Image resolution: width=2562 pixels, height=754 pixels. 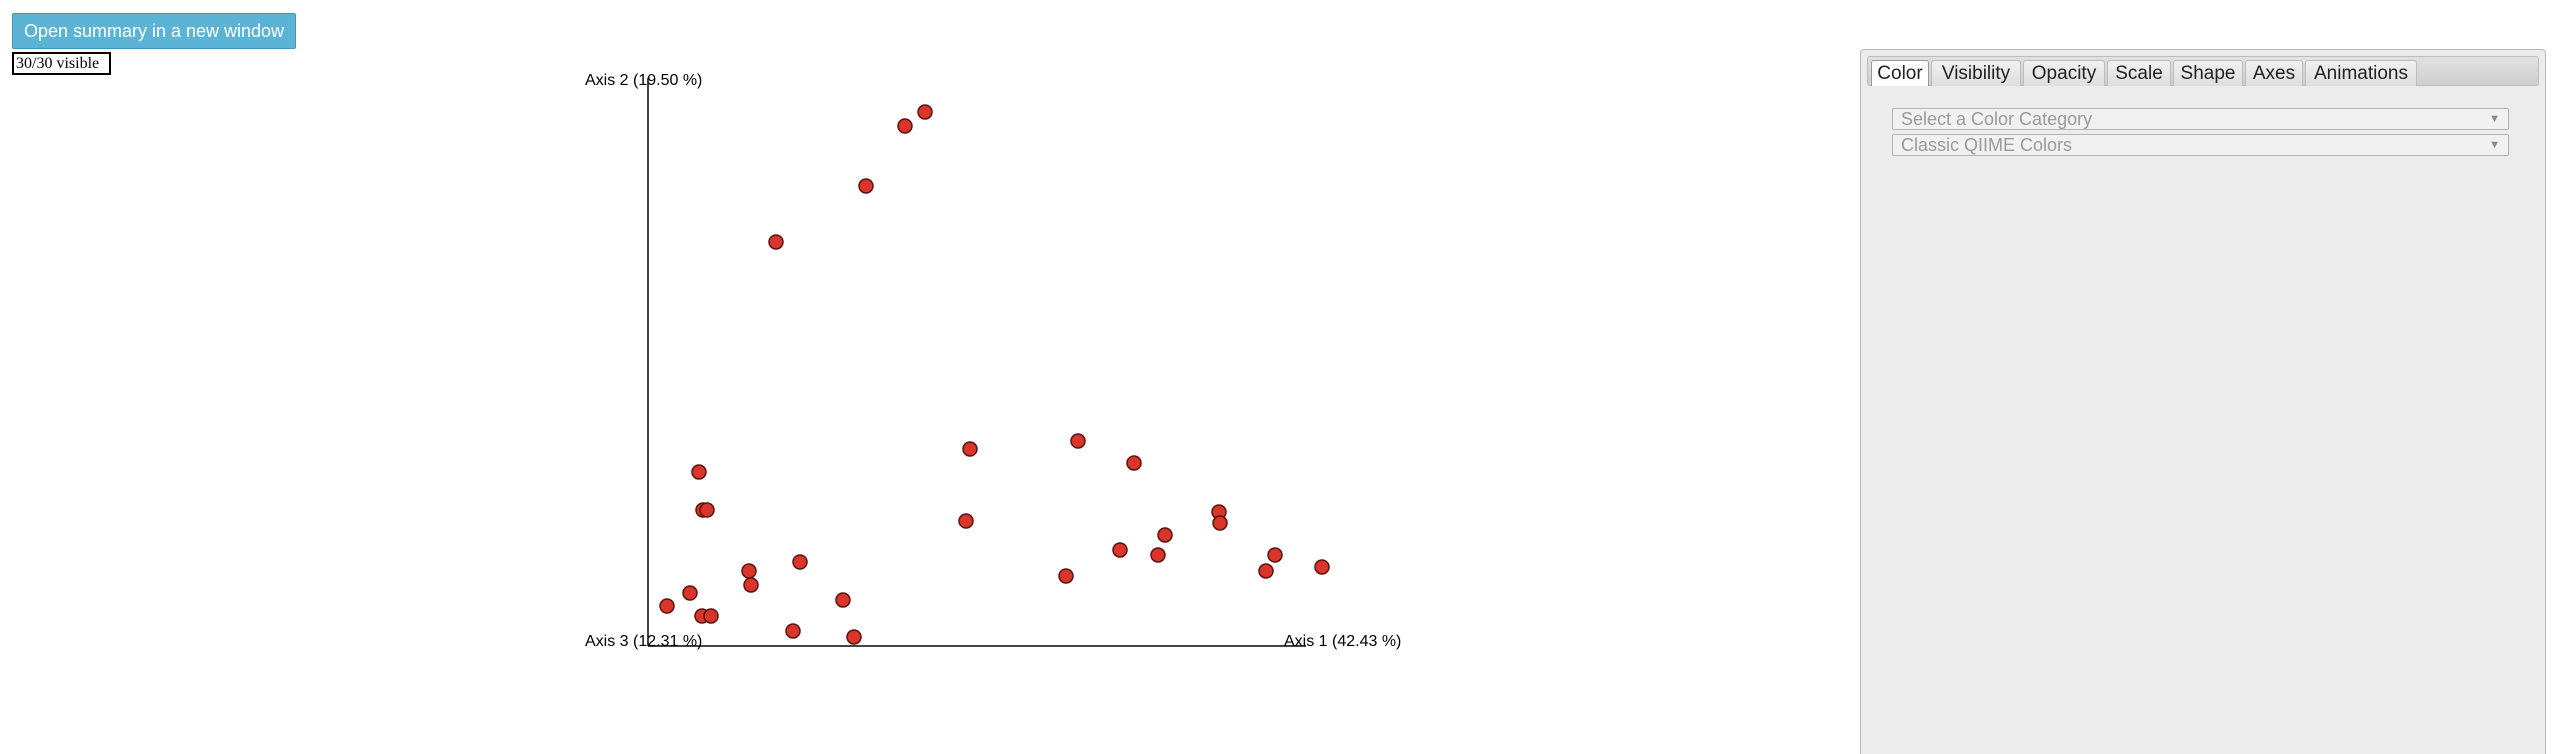 What do you see at coordinates (2139, 73) in the screenshot?
I see `tab-scale: Scale` at bounding box center [2139, 73].